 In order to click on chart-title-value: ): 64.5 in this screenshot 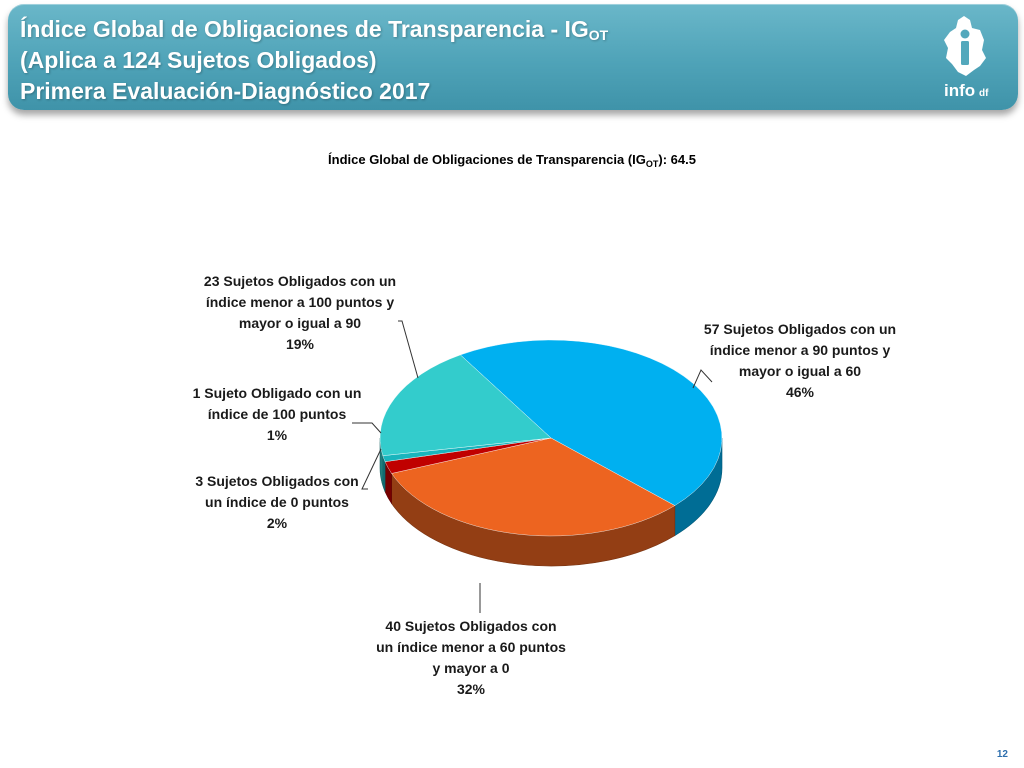, I will do `click(677, 159)`.